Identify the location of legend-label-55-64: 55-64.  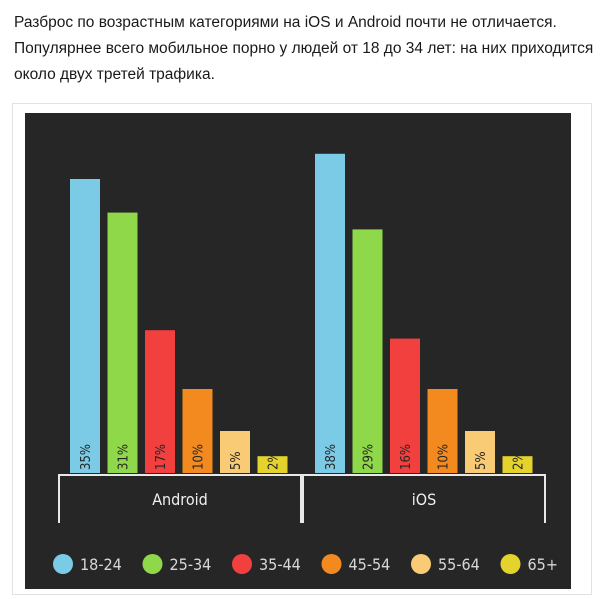
(459, 564).